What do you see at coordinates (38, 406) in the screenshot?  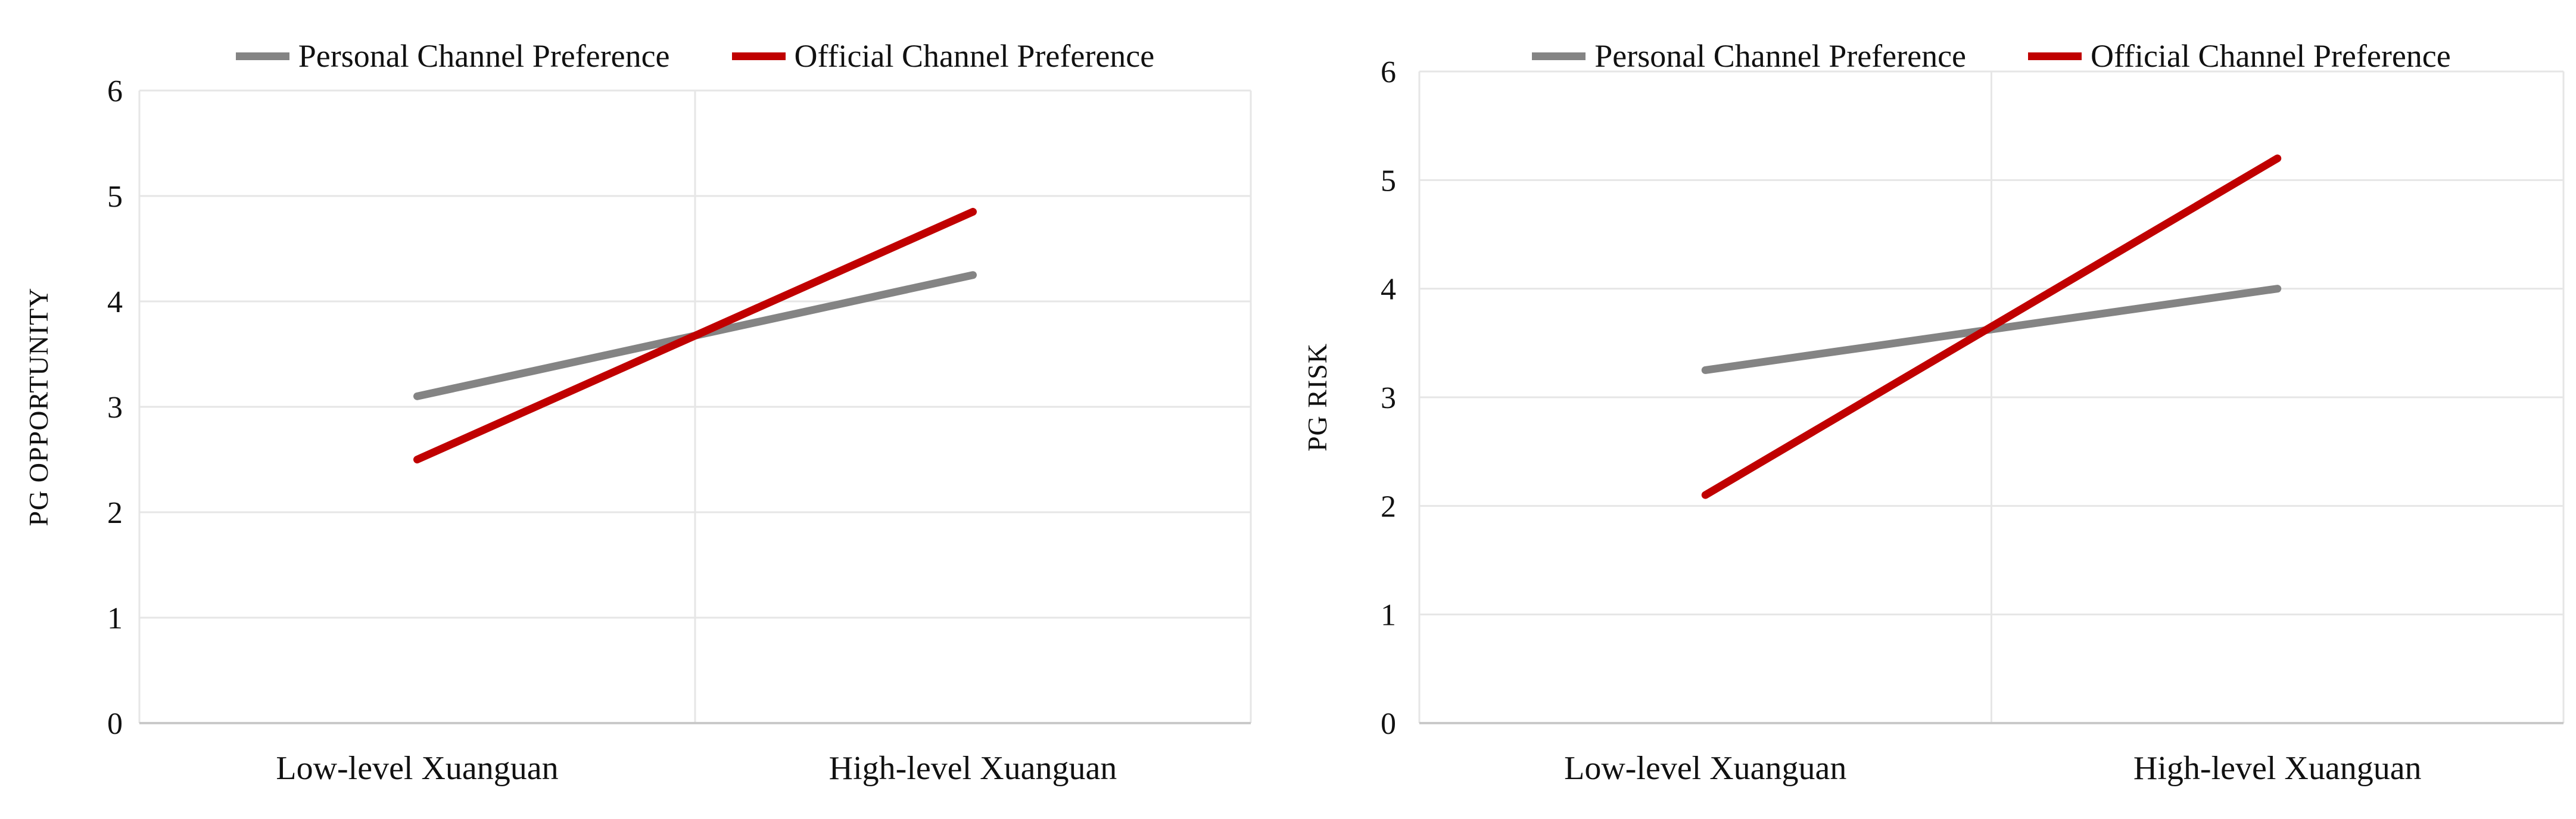 I see `y-axis-title: PG OPPORTUNITY` at bounding box center [38, 406].